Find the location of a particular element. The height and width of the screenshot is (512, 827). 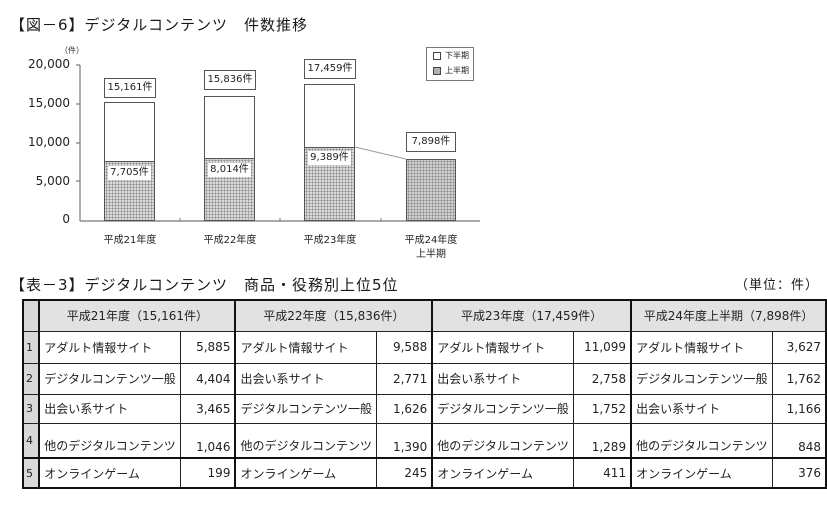

item-value: 199 is located at coordinates (208, 473).